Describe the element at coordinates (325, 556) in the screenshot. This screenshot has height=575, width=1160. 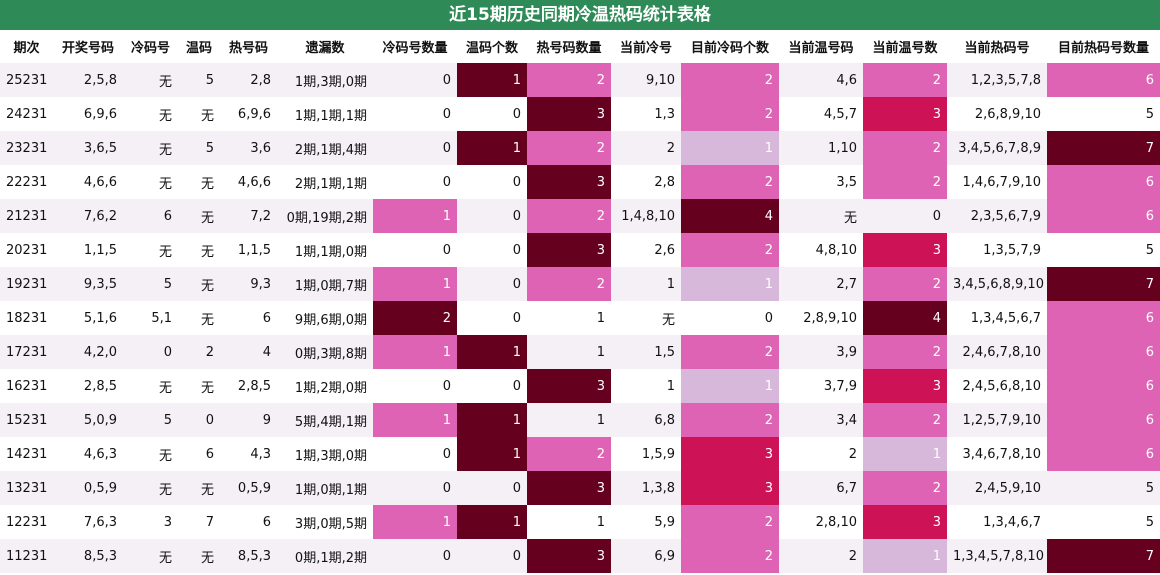
I see `table-cell: 0期,1期,2期` at that location.